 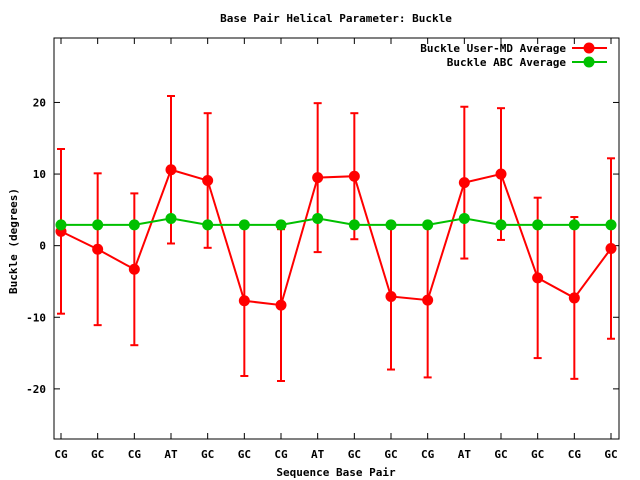 I want to click on y-tick-label: -20, so click(x=36, y=389).